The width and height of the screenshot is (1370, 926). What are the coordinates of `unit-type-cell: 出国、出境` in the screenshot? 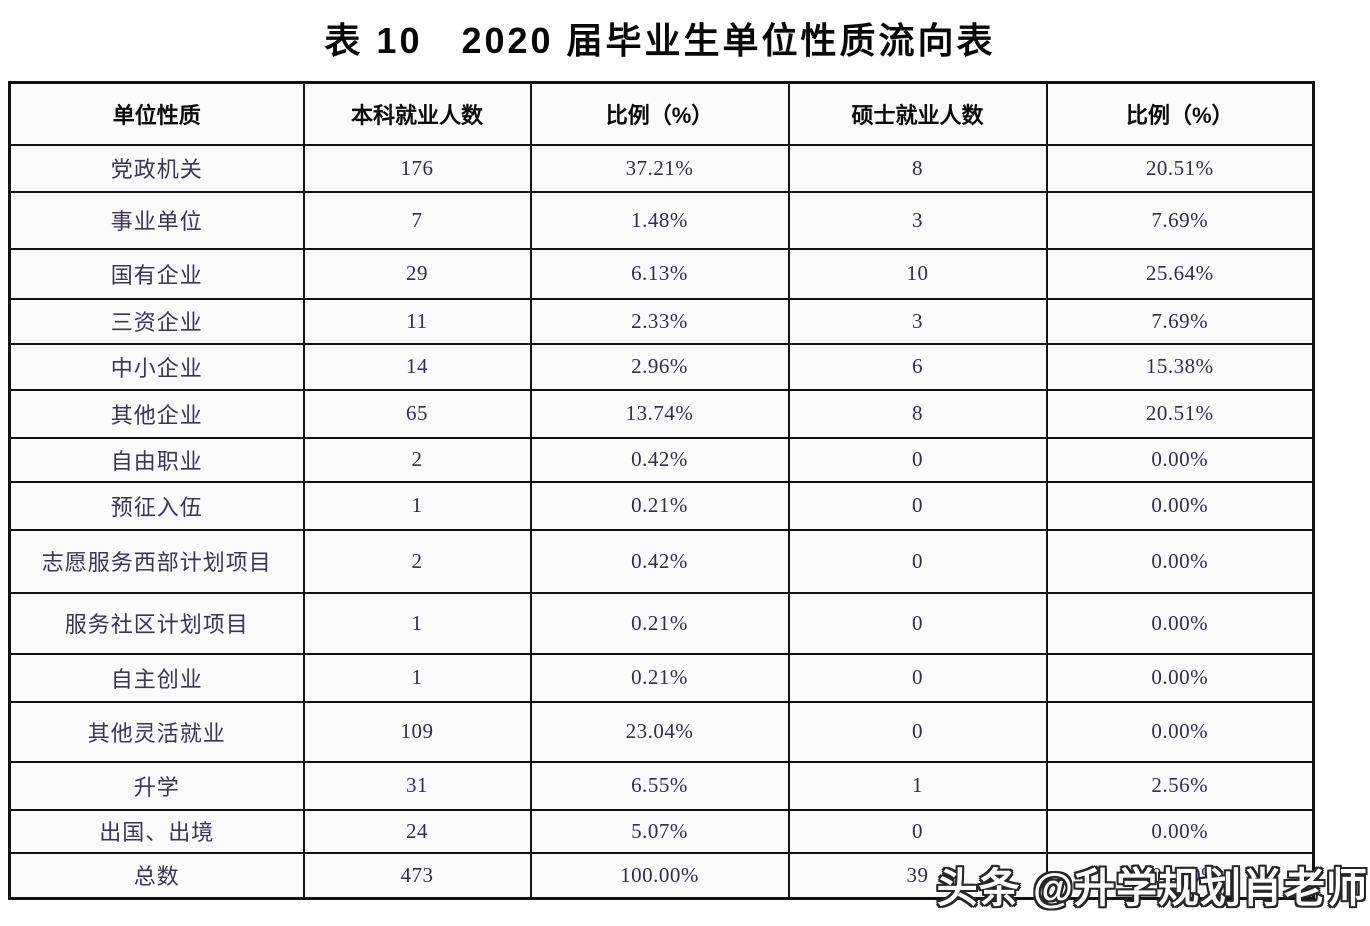 It's located at (156, 831).